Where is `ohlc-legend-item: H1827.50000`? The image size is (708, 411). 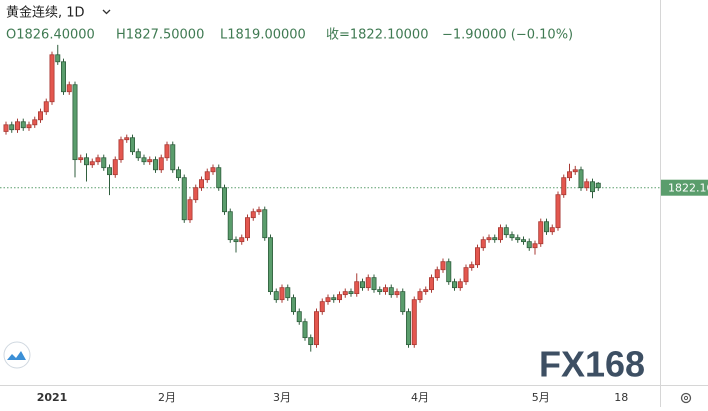
ohlc-legend-item: H1827.50000 is located at coordinates (160, 35).